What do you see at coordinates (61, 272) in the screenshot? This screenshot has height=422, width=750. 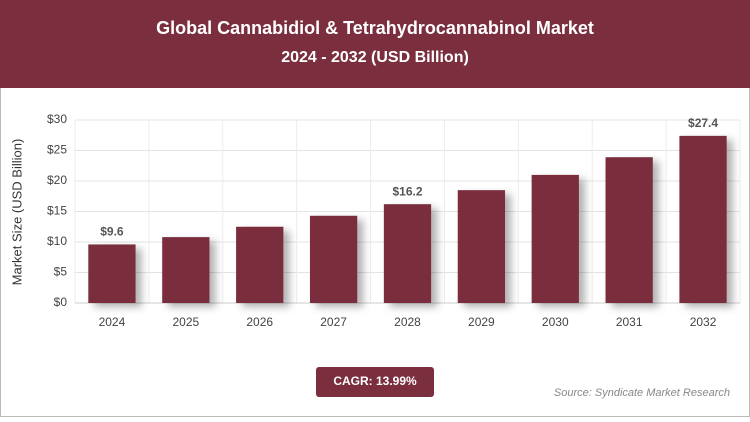 I see `y-tick-label: $5` at bounding box center [61, 272].